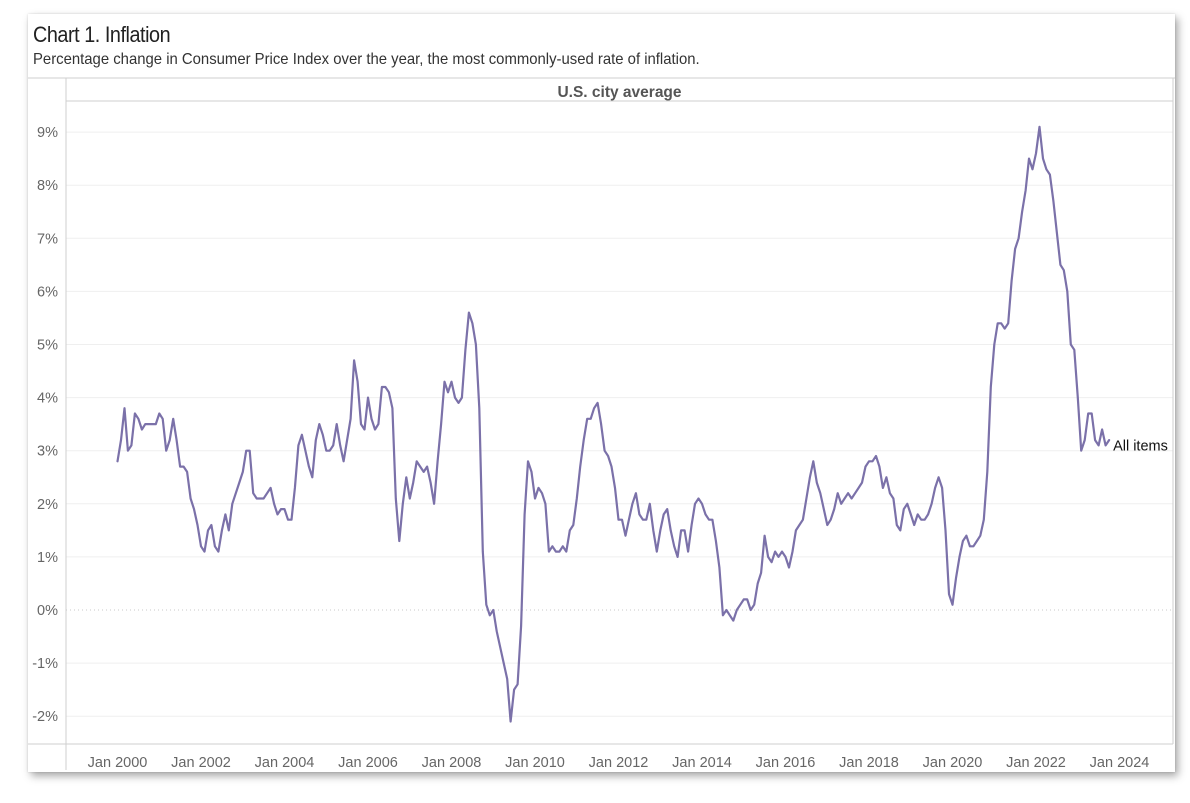 Image resolution: width=1190 pixels, height=803 pixels. Describe the element at coordinates (47, 558) in the screenshot. I see `y-tick-label: 1%` at that location.